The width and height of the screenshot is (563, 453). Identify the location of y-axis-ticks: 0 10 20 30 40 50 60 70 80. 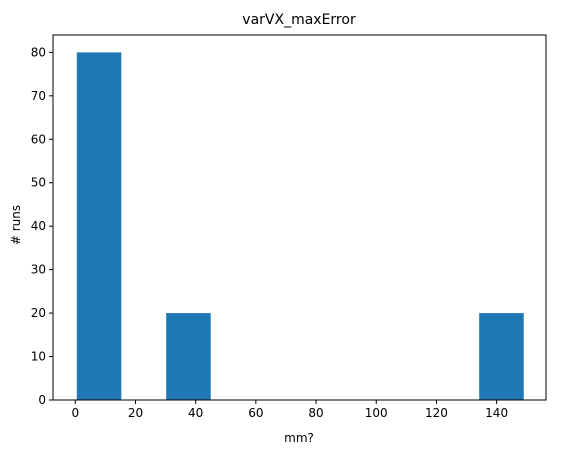
(42, 226).